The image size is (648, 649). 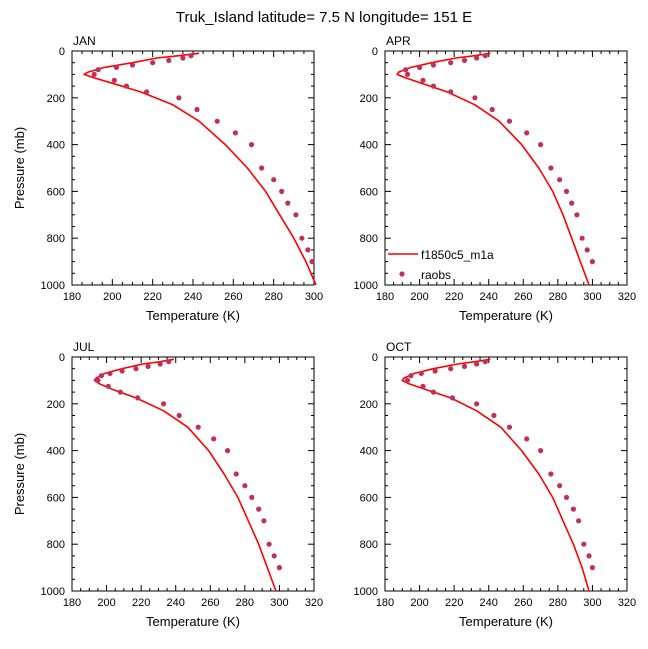 What do you see at coordinates (436, 275) in the screenshot?
I see `legend-obs-label: raobs` at bounding box center [436, 275].